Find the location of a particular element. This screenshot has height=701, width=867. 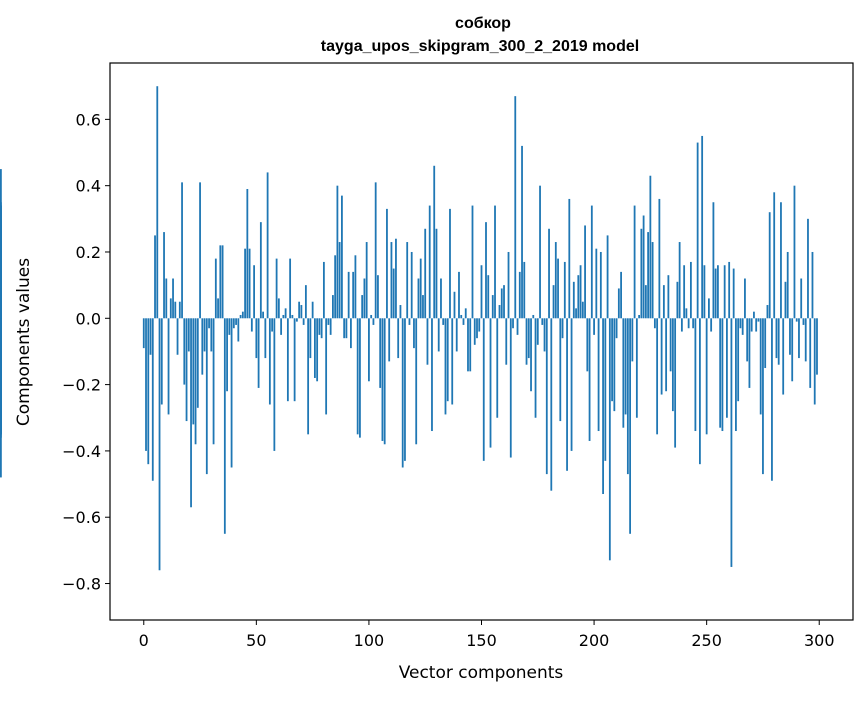

x-tick-label: 300 is located at coordinates (819, 640).